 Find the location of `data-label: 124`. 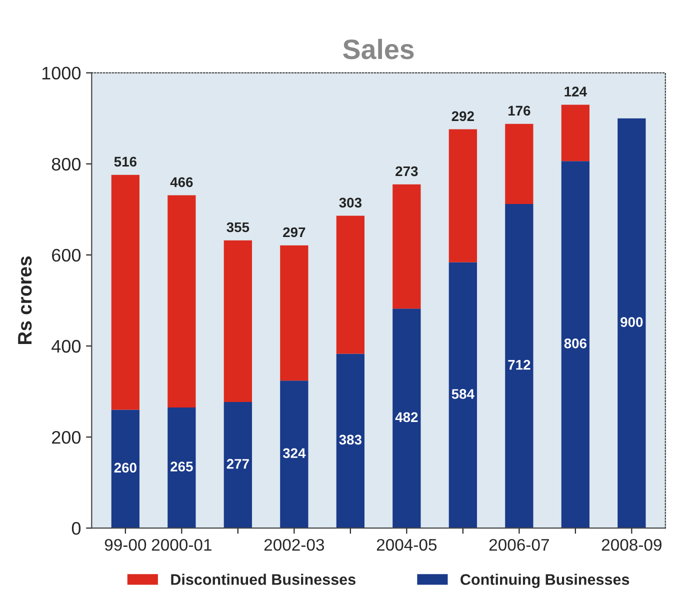

data-label: 124 is located at coordinates (575, 91).